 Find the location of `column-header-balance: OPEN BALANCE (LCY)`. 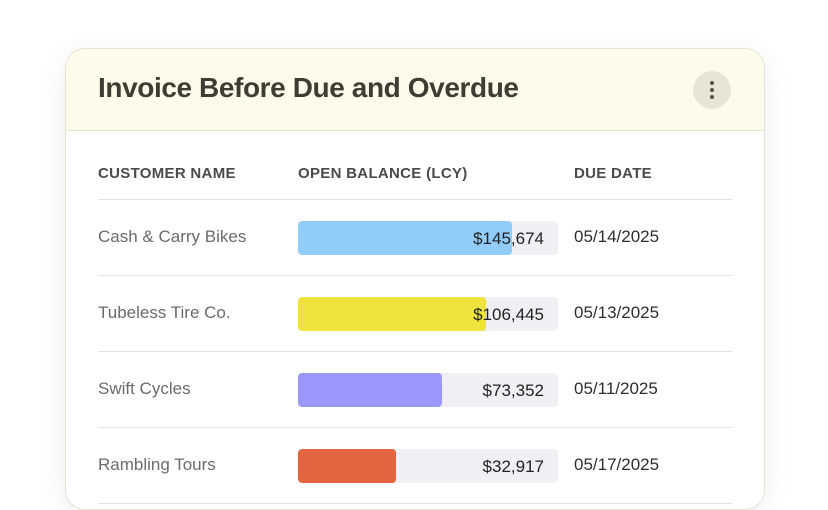

column-header-balance: OPEN BALANCE (LCY) is located at coordinates (383, 173).